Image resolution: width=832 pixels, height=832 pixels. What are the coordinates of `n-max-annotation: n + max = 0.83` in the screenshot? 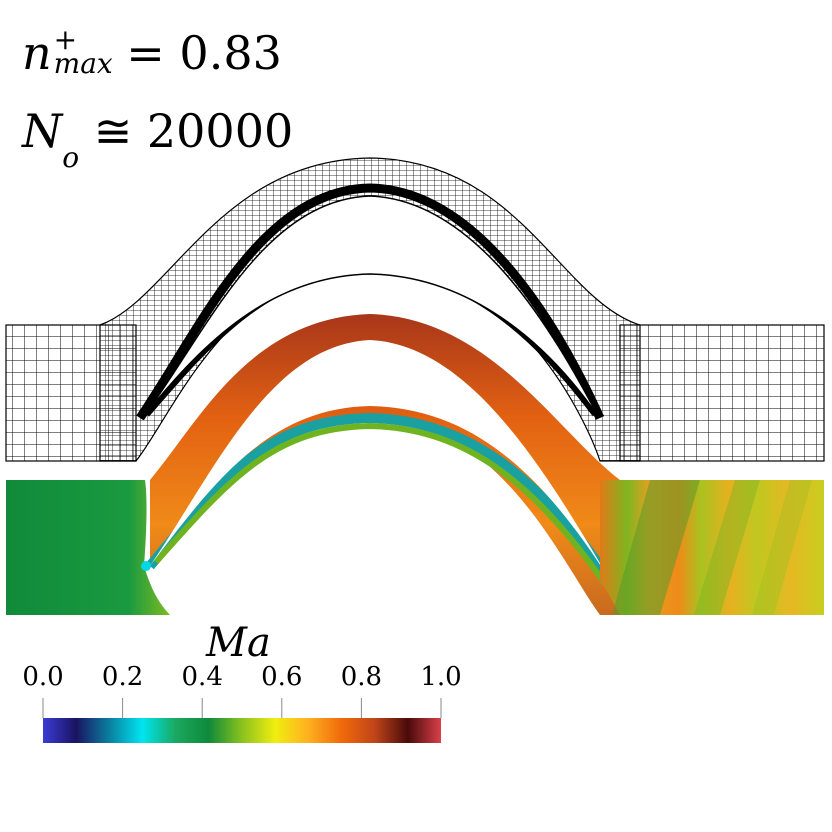 It's located at (152, 53).